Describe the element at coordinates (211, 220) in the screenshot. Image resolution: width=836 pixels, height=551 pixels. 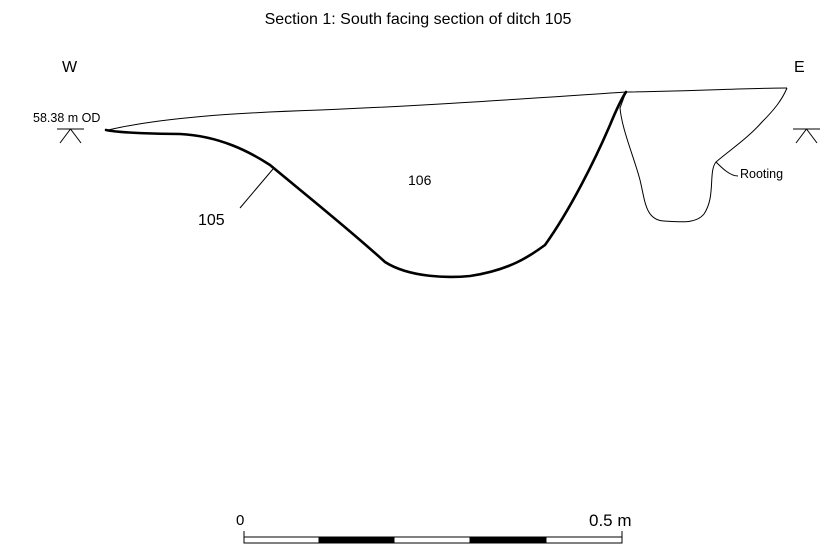
I see `cut-105-label: 105` at that location.